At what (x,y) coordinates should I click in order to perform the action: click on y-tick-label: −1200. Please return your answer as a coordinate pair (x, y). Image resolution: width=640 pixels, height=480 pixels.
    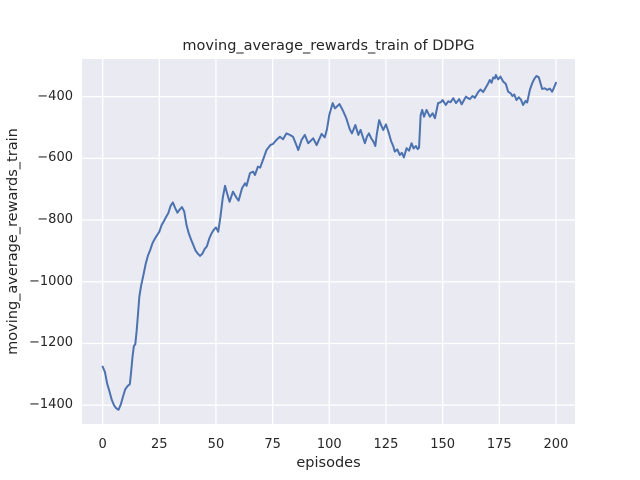
    Looking at the image, I should click on (51, 343).